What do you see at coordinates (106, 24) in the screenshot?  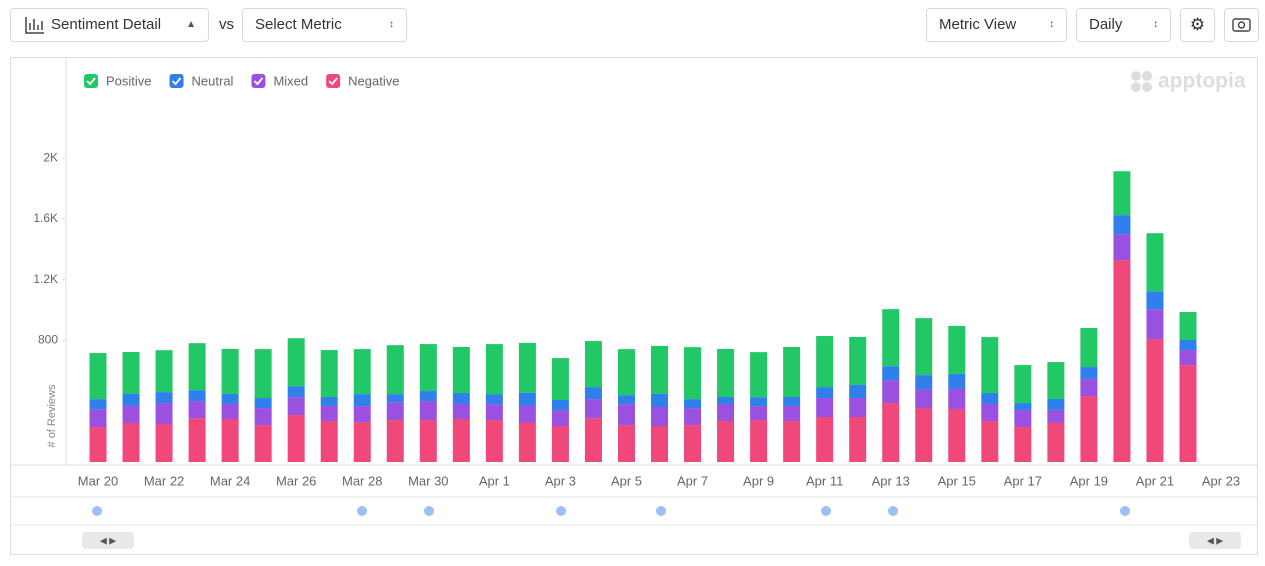 I see `label: Sentiment Detail` at bounding box center [106, 24].